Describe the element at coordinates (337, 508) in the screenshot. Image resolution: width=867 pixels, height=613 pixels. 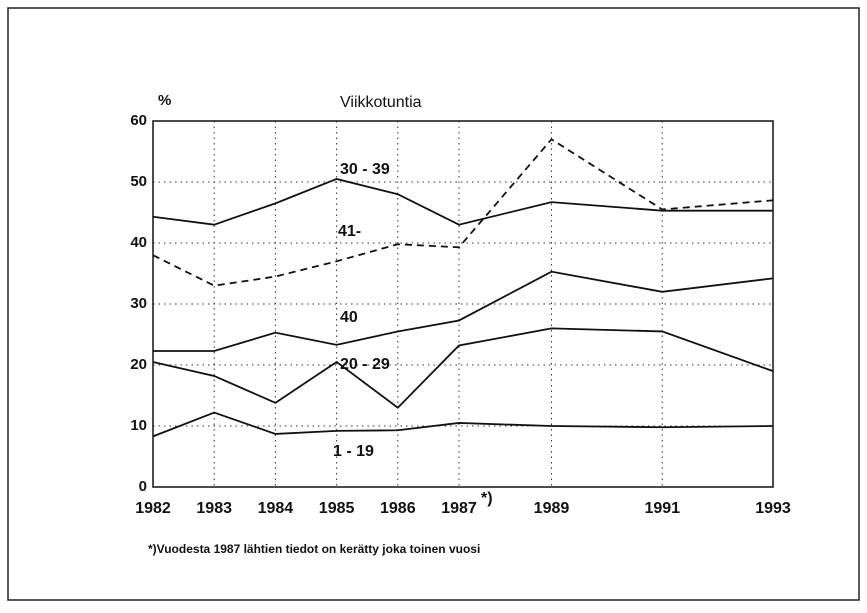
I see `x-tick-label: 1985` at that location.